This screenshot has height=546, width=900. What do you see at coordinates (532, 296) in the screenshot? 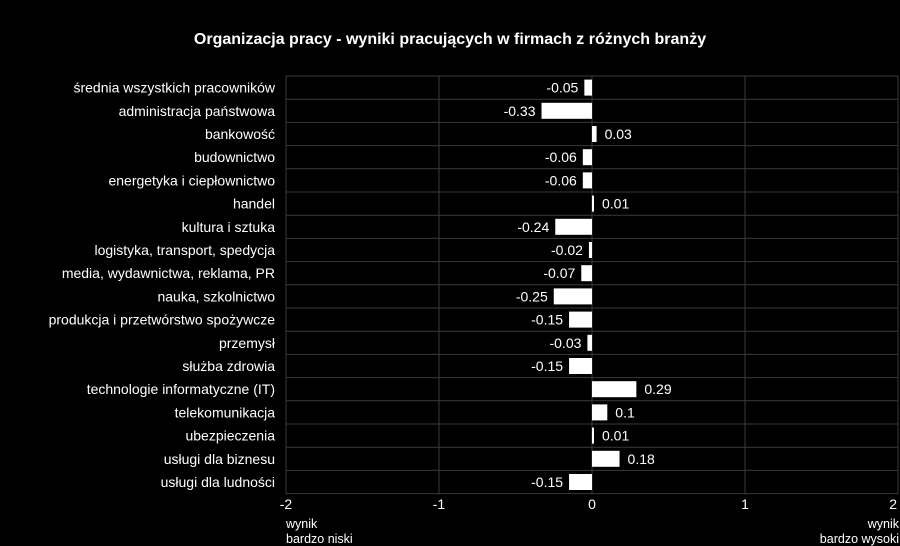
I see `data-label: -0.25` at bounding box center [532, 296].